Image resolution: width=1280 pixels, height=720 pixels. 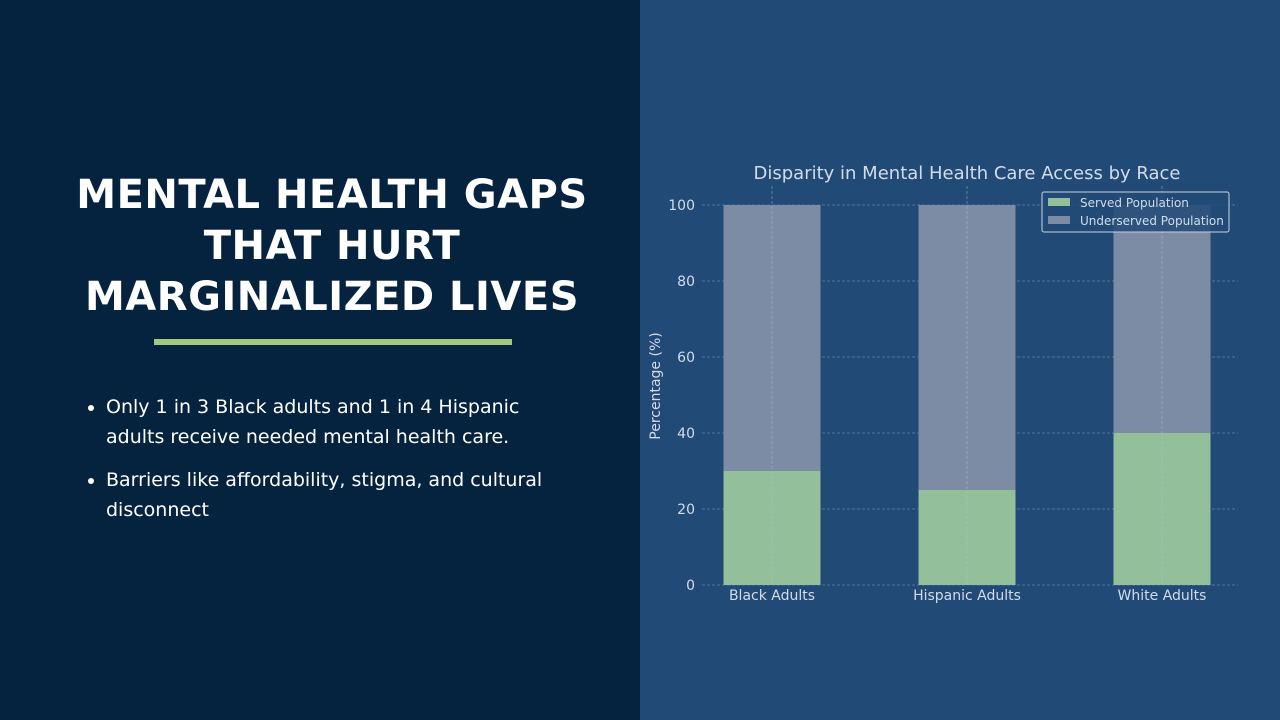 I want to click on legend-frame, so click(x=1135, y=212).